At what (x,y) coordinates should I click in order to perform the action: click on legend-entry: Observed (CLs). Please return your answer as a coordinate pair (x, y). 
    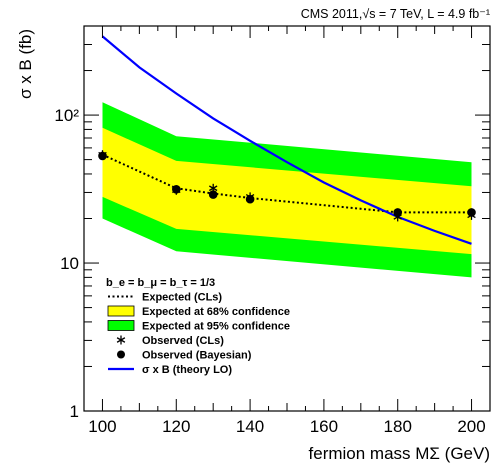
    Looking at the image, I should click on (170, 341).